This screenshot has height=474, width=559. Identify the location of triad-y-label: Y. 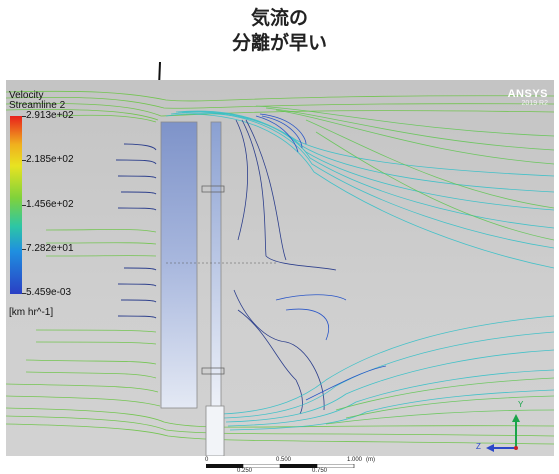
(521, 404).